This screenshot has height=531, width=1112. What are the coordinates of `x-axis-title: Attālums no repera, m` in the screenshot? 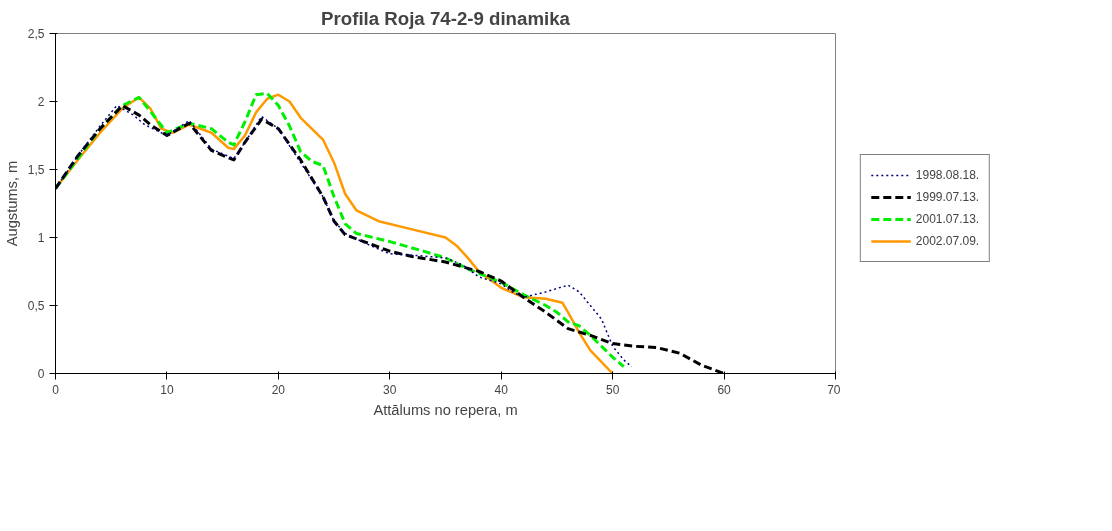 It's located at (445, 409).